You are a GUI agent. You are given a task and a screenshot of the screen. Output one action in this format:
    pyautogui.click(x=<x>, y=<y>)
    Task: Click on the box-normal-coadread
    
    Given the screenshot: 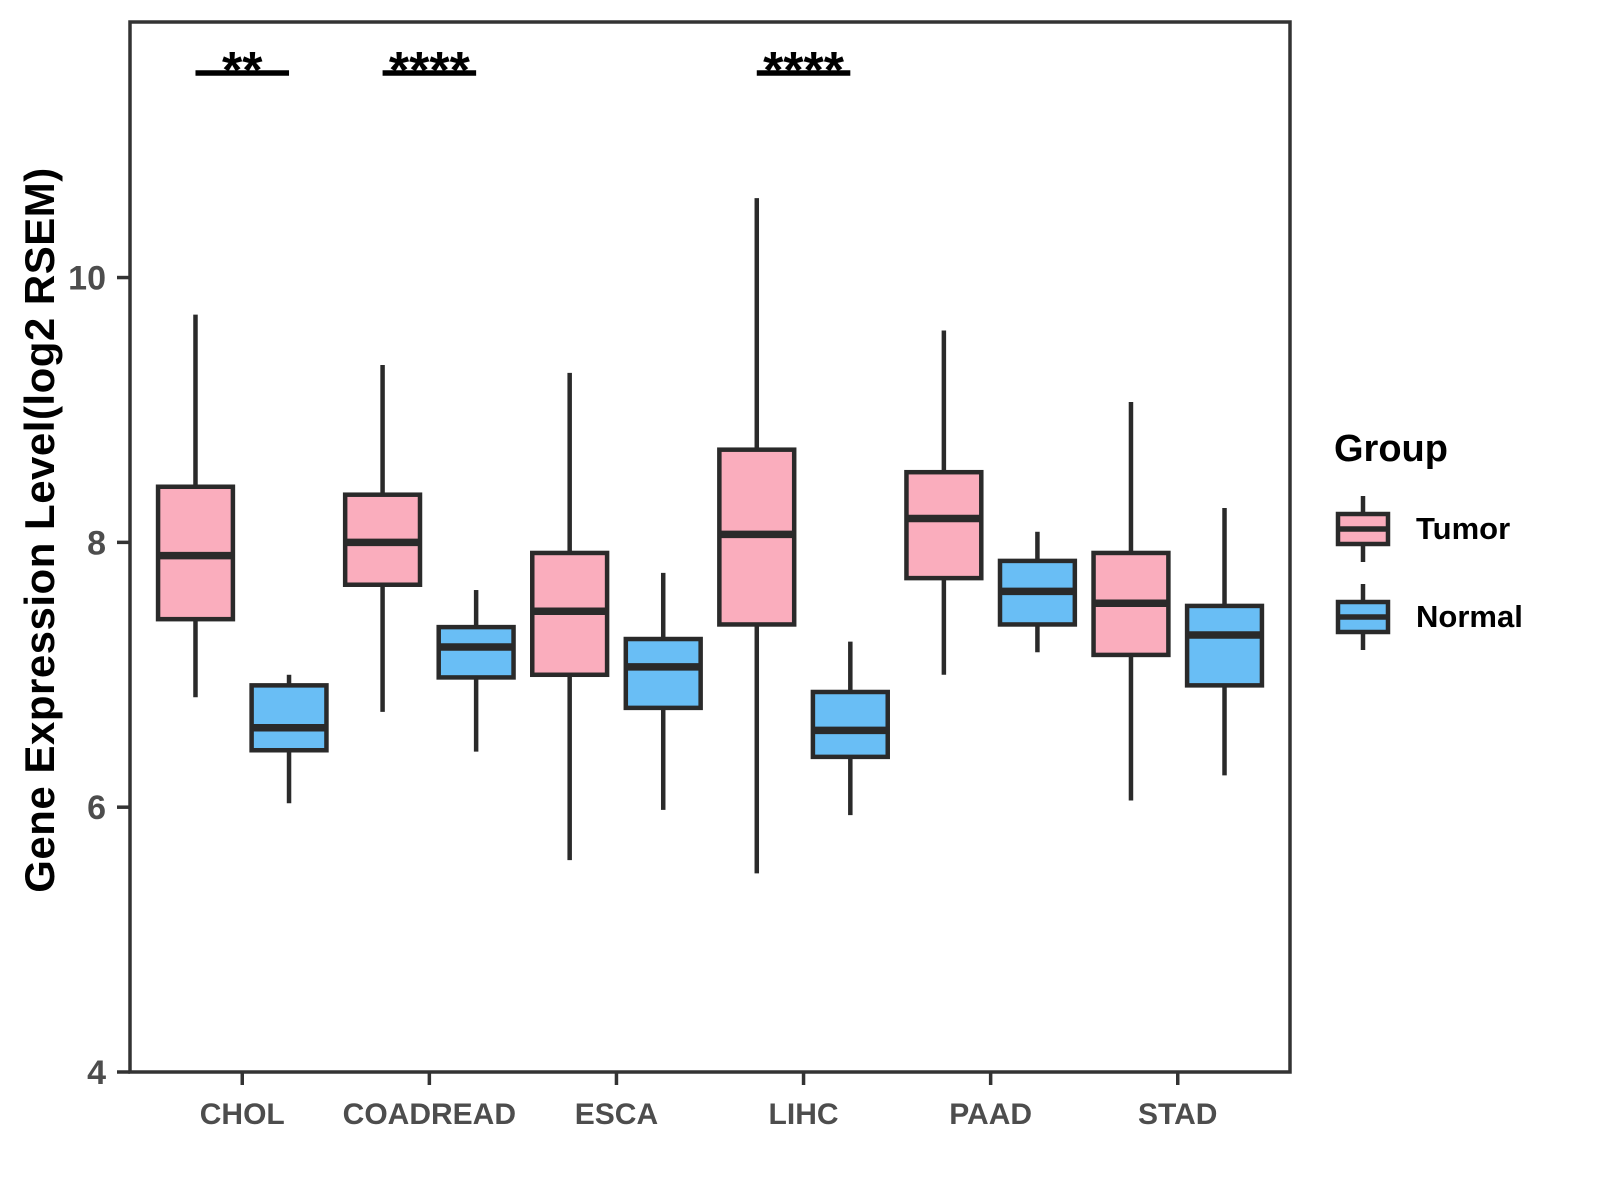 What is the action you would take?
    pyautogui.click(x=476, y=652)
    